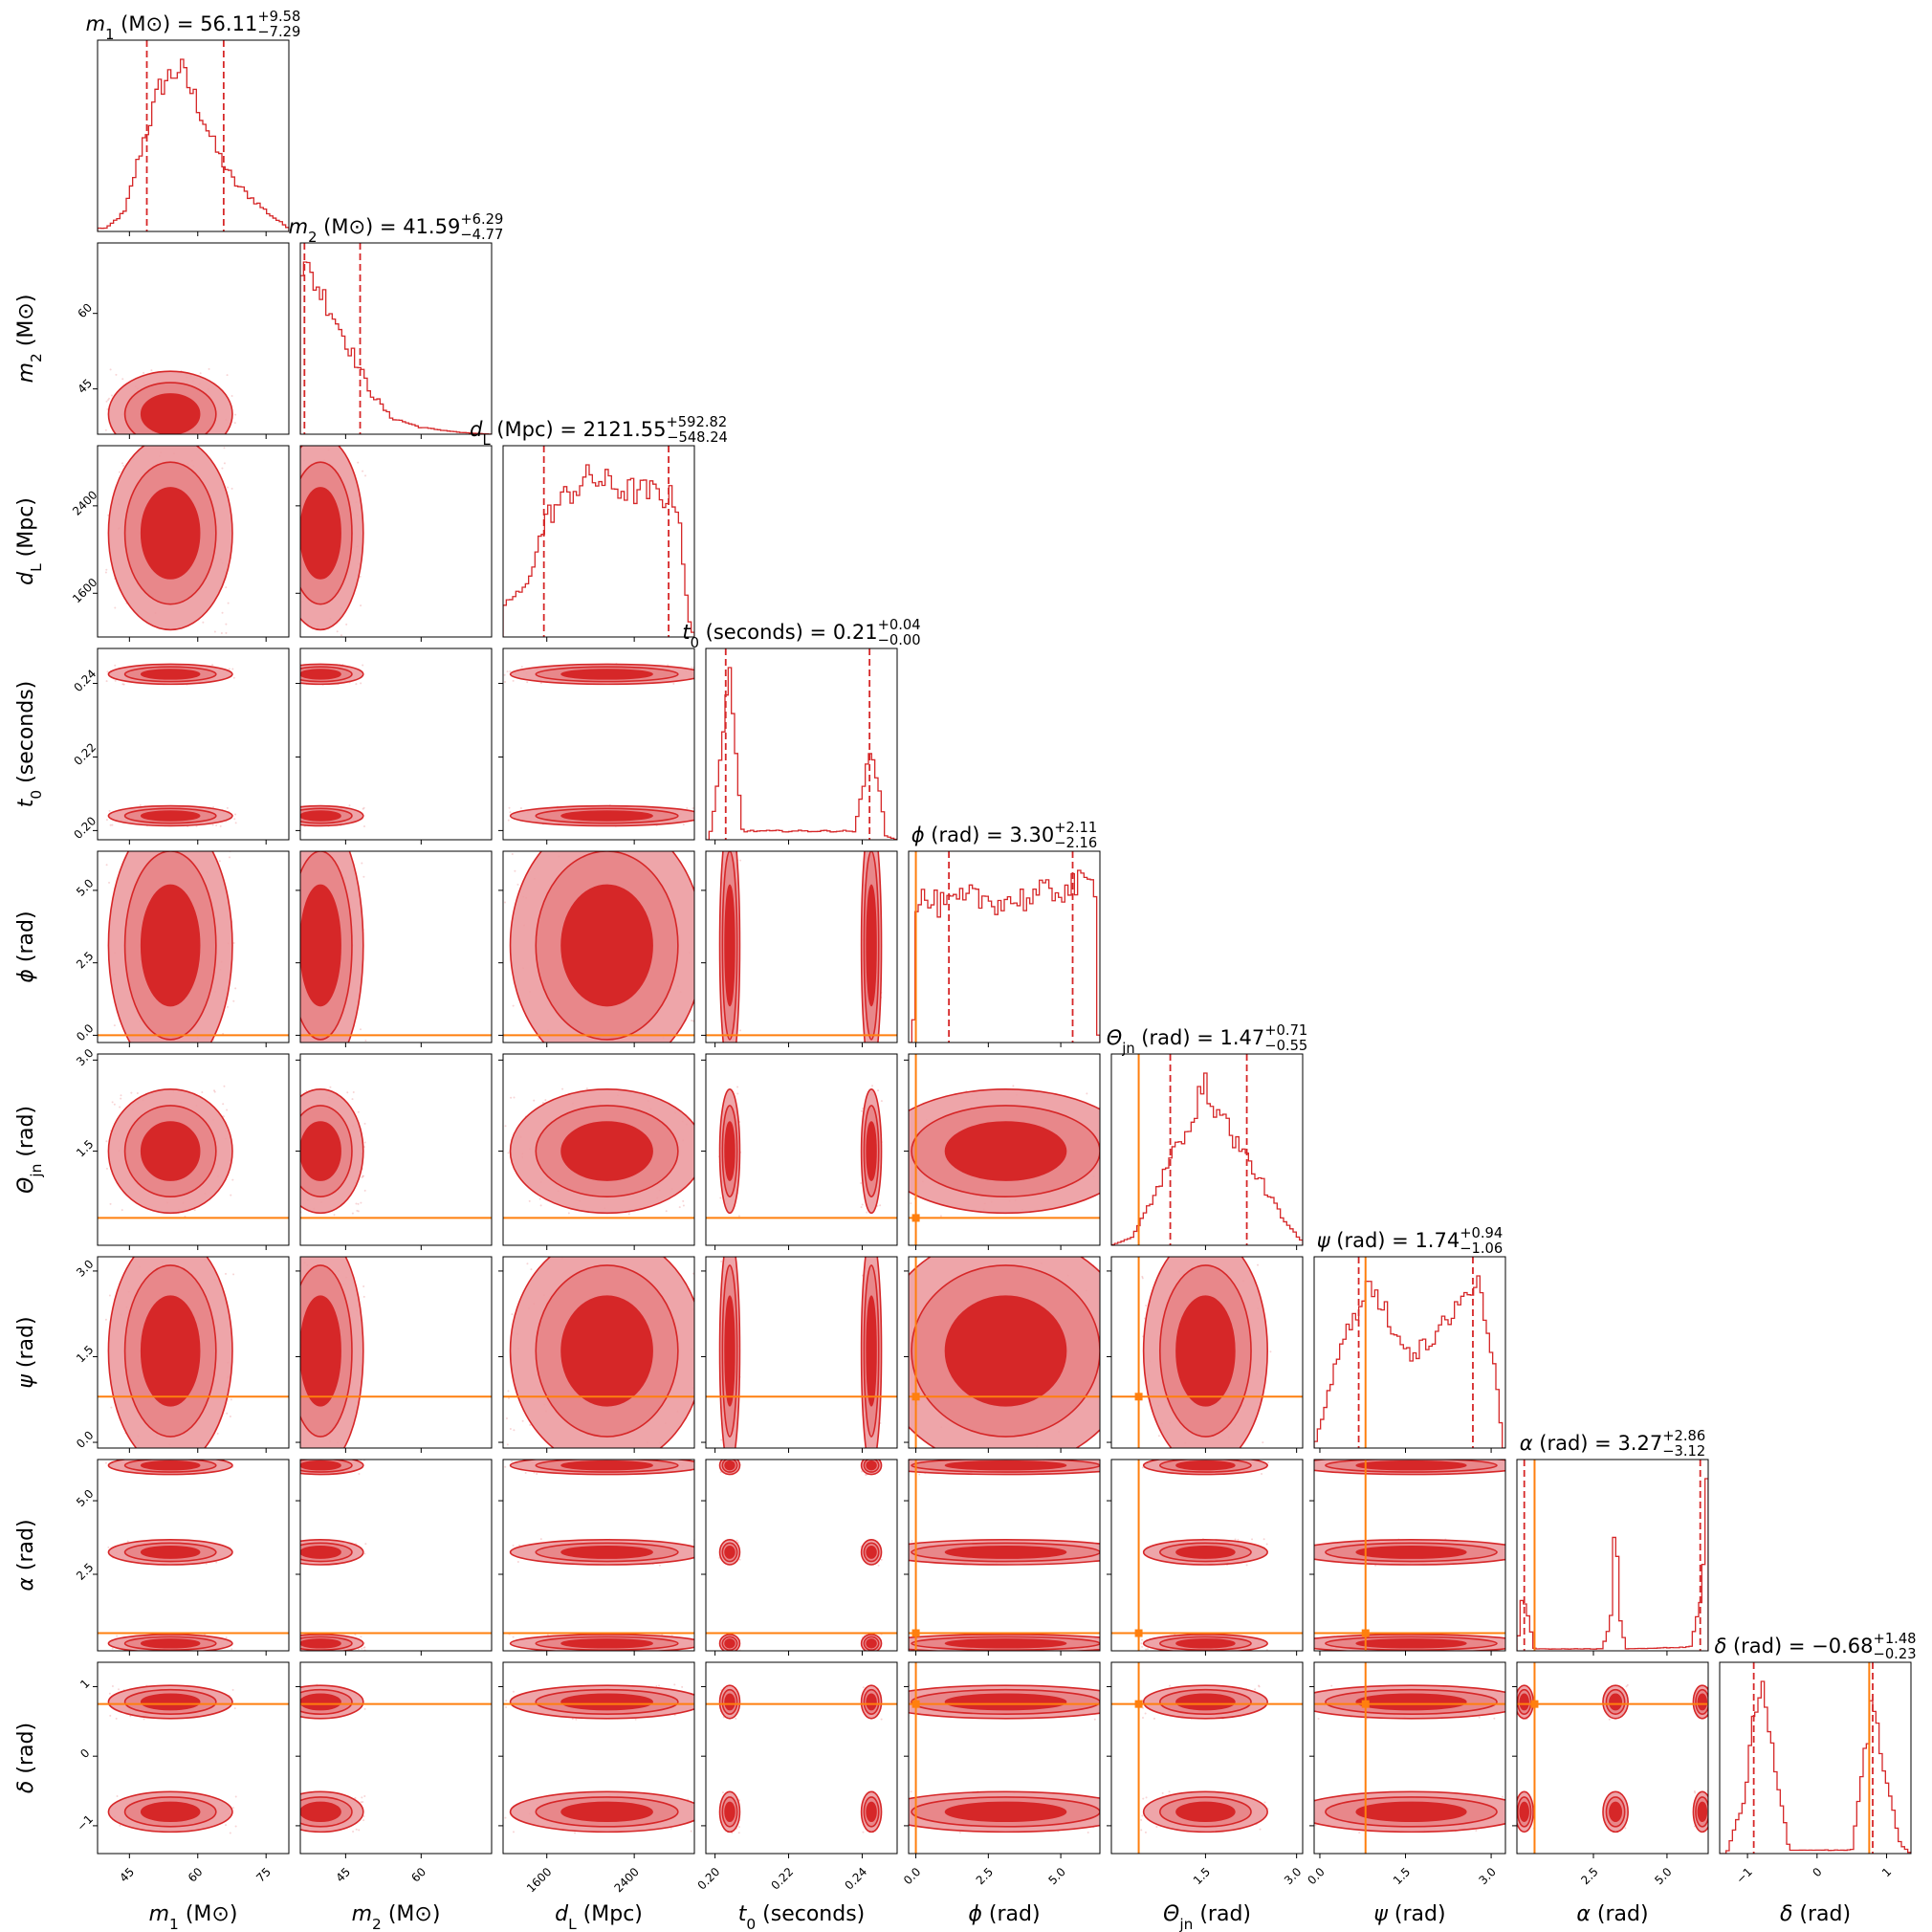 Image resolution: width=1932 pixels, height=1932 pixels. Describe the element at coordinates (384, 1556) in the screenshot. I see `contour-panel-m2-alpha` at that location.